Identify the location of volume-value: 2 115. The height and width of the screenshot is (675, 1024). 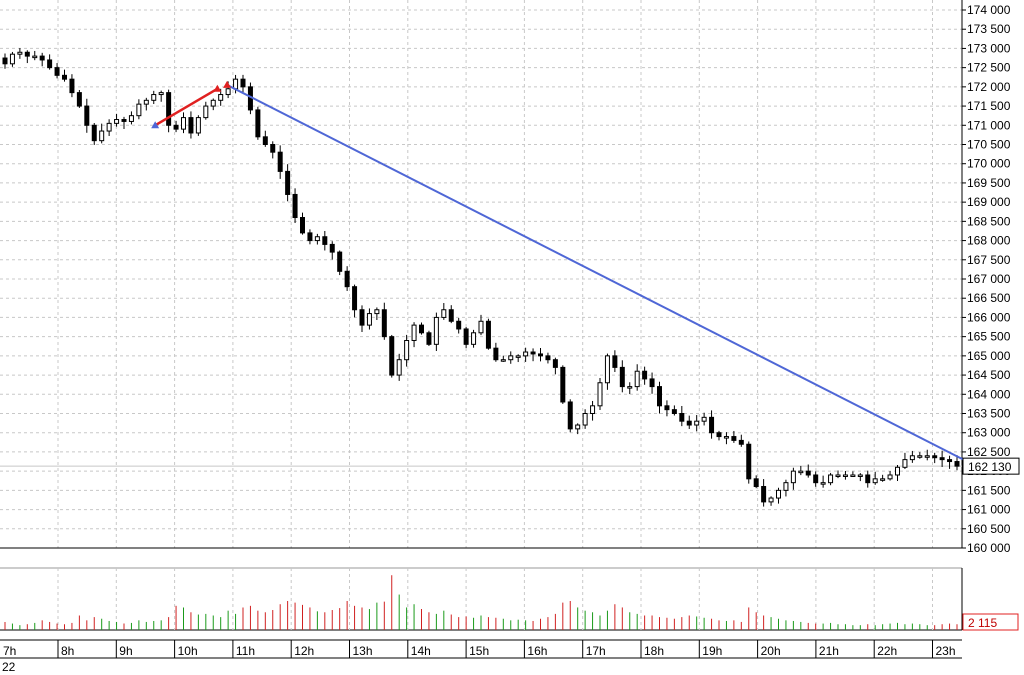
(982, 623).